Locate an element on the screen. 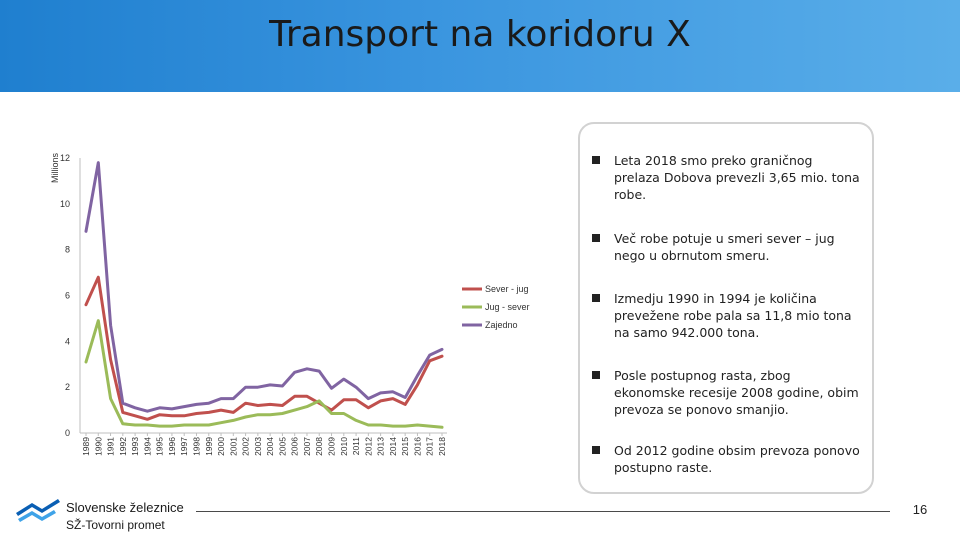 Image resolution: width=960 pixels, height=540 pixels. x-tick-label: 1995 is located at coordinates (160, 446).